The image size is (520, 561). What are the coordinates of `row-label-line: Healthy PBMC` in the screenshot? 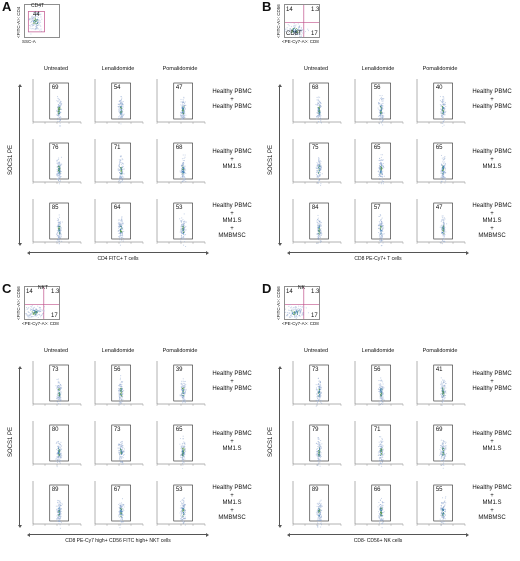 It's located at (232, 107).